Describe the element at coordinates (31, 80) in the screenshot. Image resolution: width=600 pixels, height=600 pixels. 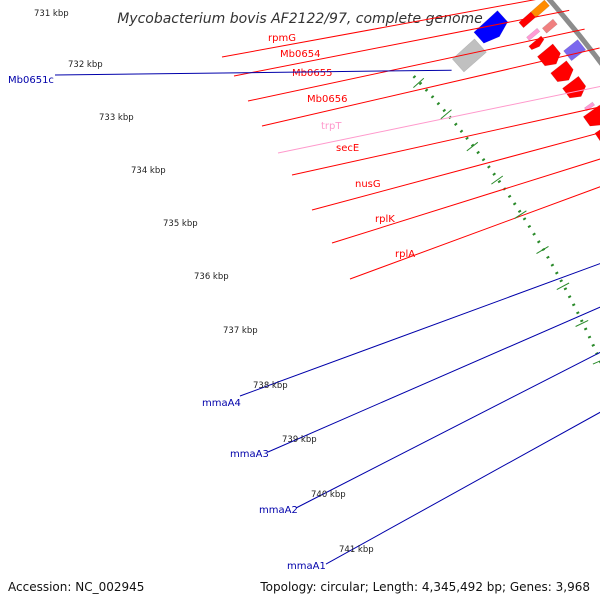
I see `gene-label-mb0651c: Mb0651c` at that location.